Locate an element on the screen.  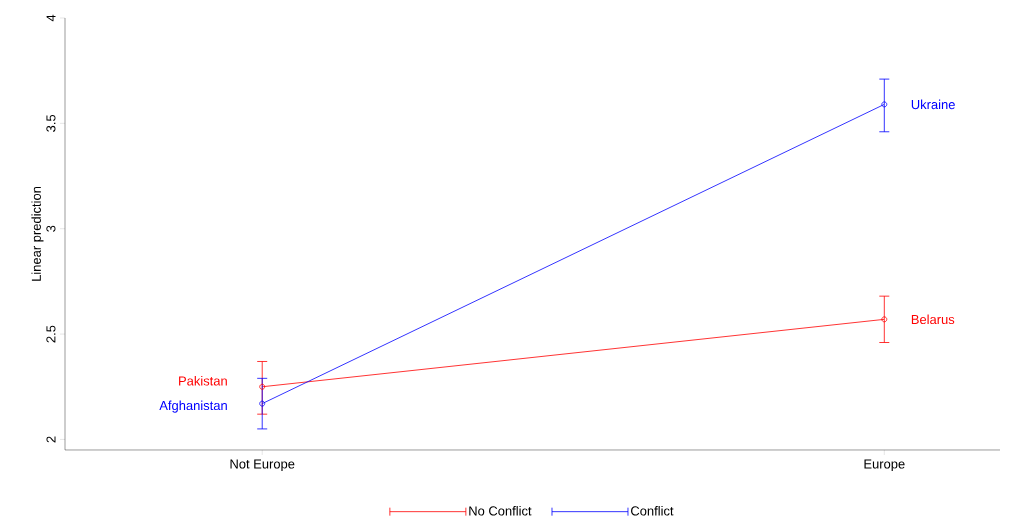
annotation: Belarus is located at coordinates (933, 319).